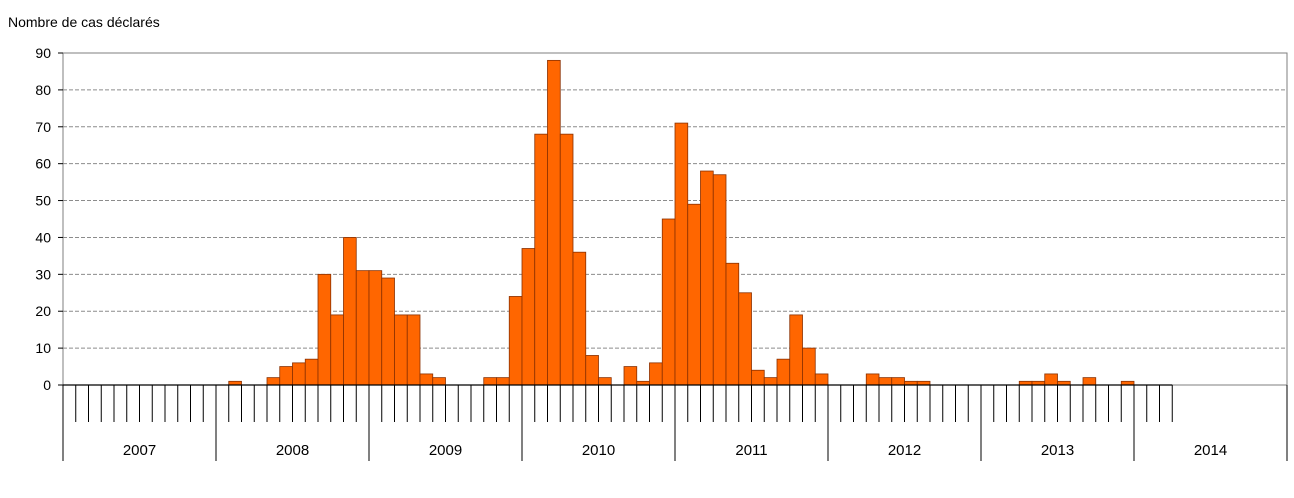 This screenshot has width=1294, height=498. Describe the element at coordinates (598, 450) in the screenshot. I see `year-label: 2010` at that location.